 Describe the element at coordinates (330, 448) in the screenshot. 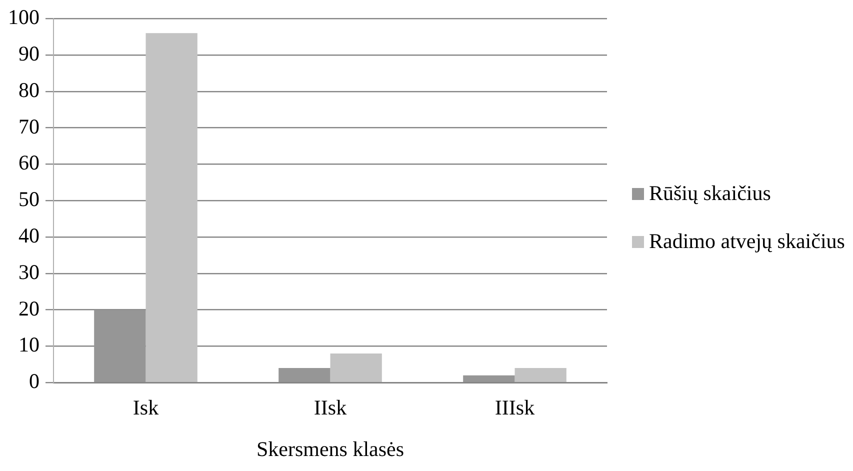

I see `x-axis-title: Skersmens klasės` at that location.